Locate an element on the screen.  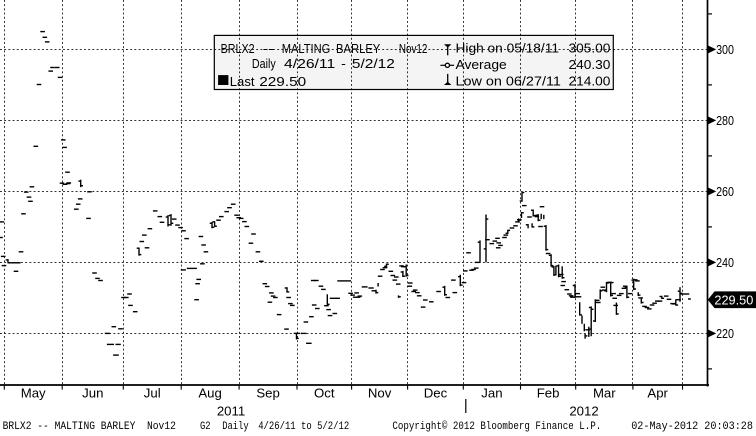
svg-text: Average is located at coordinates (481, 64).